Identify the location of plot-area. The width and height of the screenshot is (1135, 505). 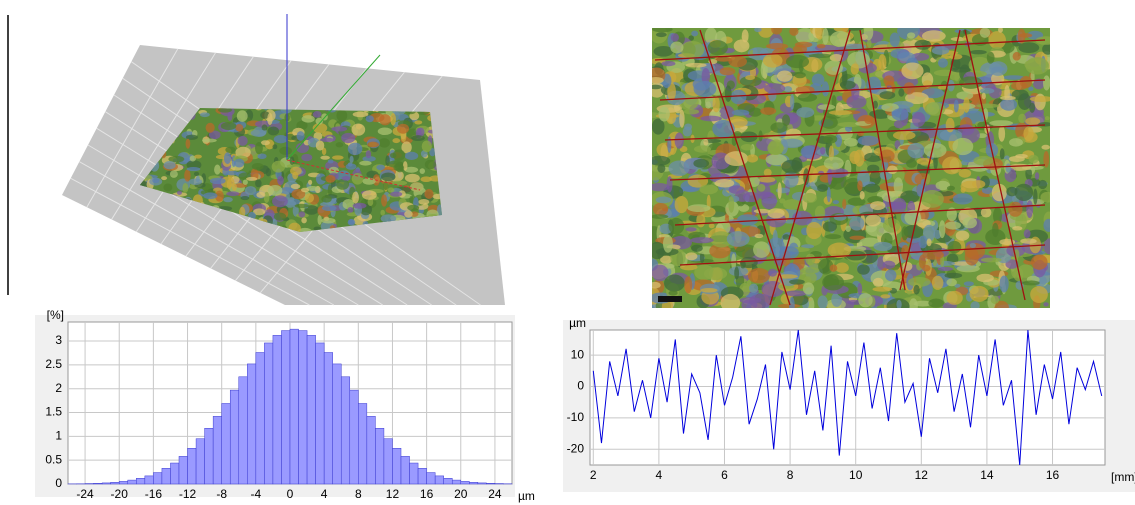
(847, 397).